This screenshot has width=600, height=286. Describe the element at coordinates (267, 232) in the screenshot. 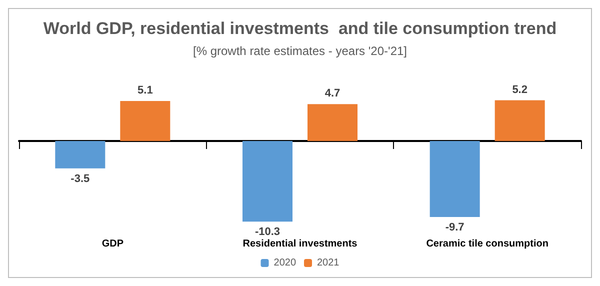

I see `data-label: -10.3` at that location.